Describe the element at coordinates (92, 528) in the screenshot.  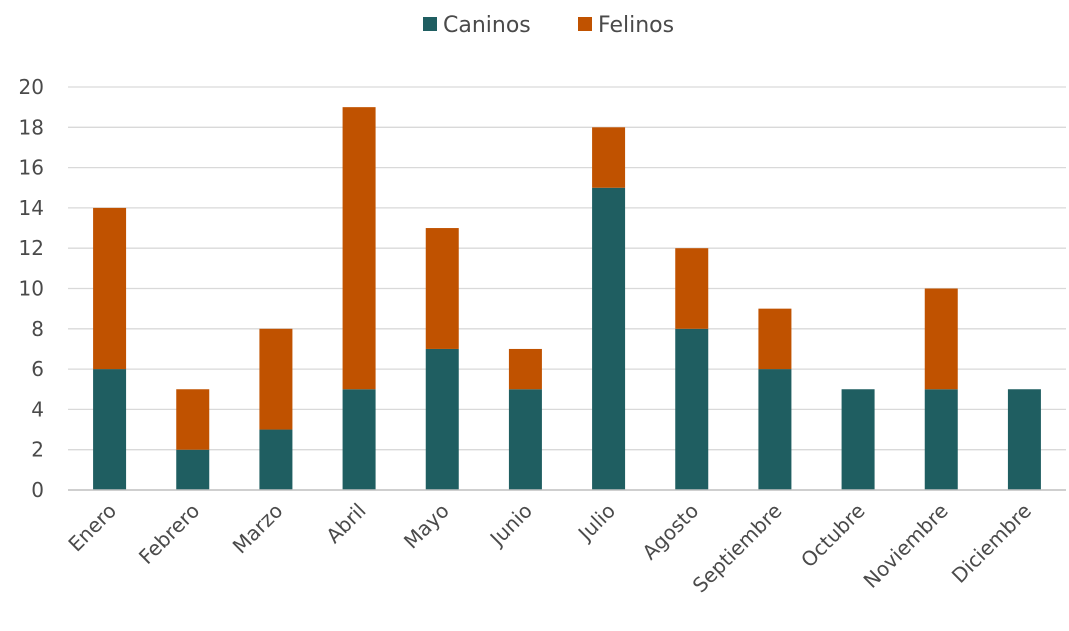
I see `x-tick-label: Enero` at that location.